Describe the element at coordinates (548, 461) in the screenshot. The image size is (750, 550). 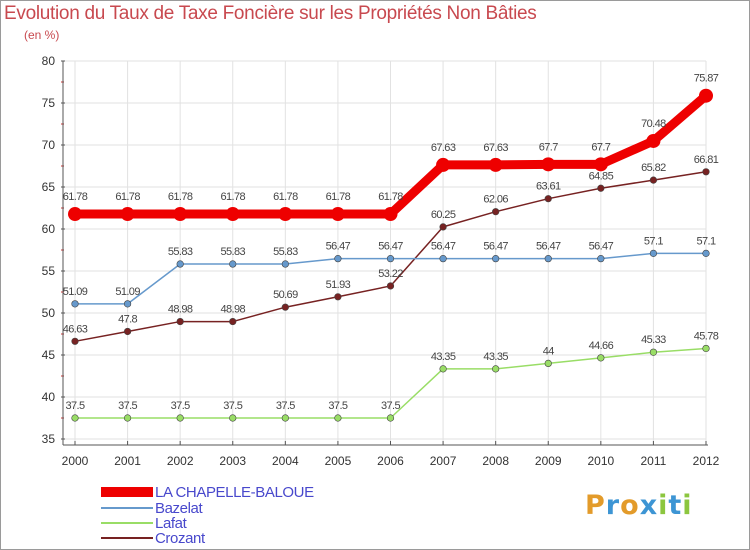
I see `x-tick-label: 2009` at that location.